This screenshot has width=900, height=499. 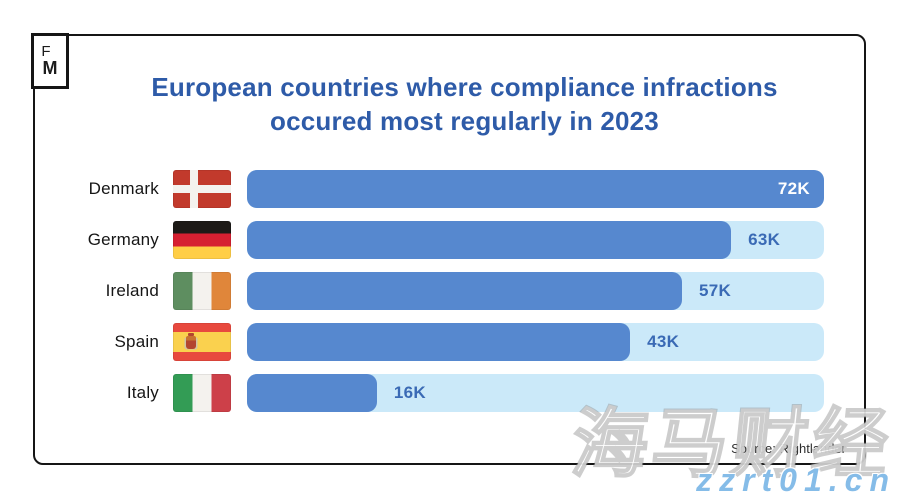 What do you see at coordinates (50, 68) in the screenshot?
I see `logo-letter-m: M` at bounding box center [50, 68].